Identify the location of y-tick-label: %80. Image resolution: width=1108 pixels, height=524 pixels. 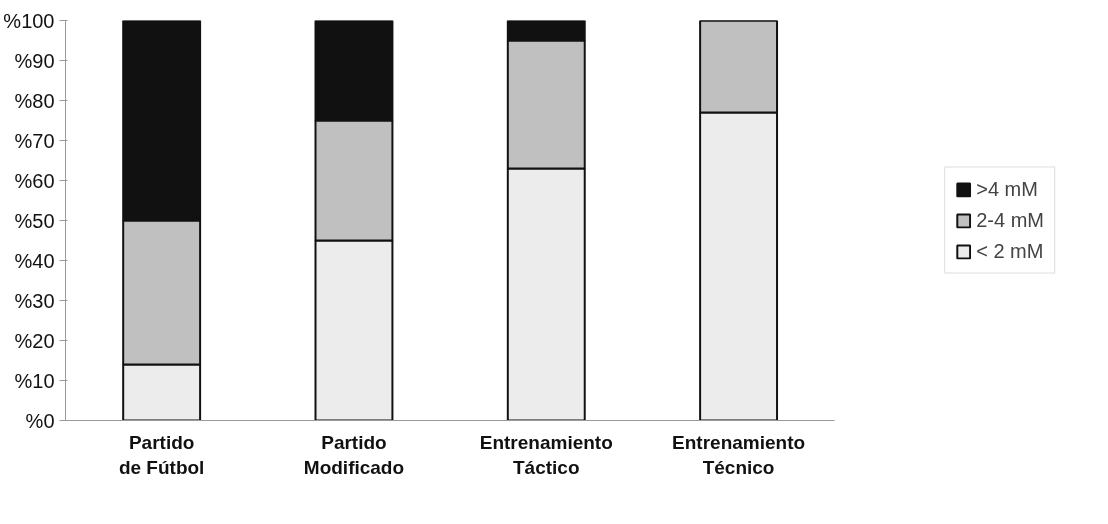
(34, 100).